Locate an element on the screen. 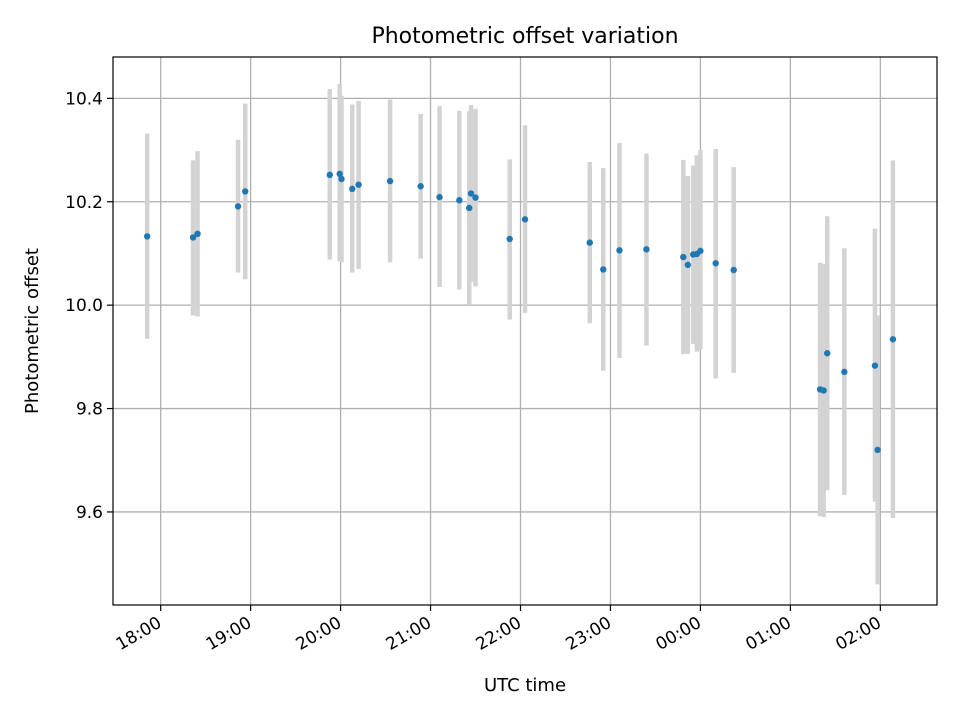 The width and height of the screenshot is (960, 720). y-tick-label: 9.6 is located at coordinates (89, 513).